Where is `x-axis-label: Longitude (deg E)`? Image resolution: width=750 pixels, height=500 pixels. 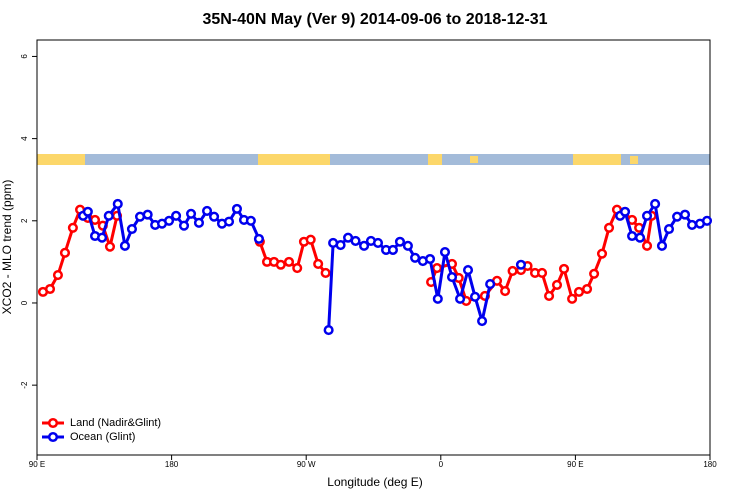 x-axis-label: Longitude (deg E) is located at coordinates (374, 482).